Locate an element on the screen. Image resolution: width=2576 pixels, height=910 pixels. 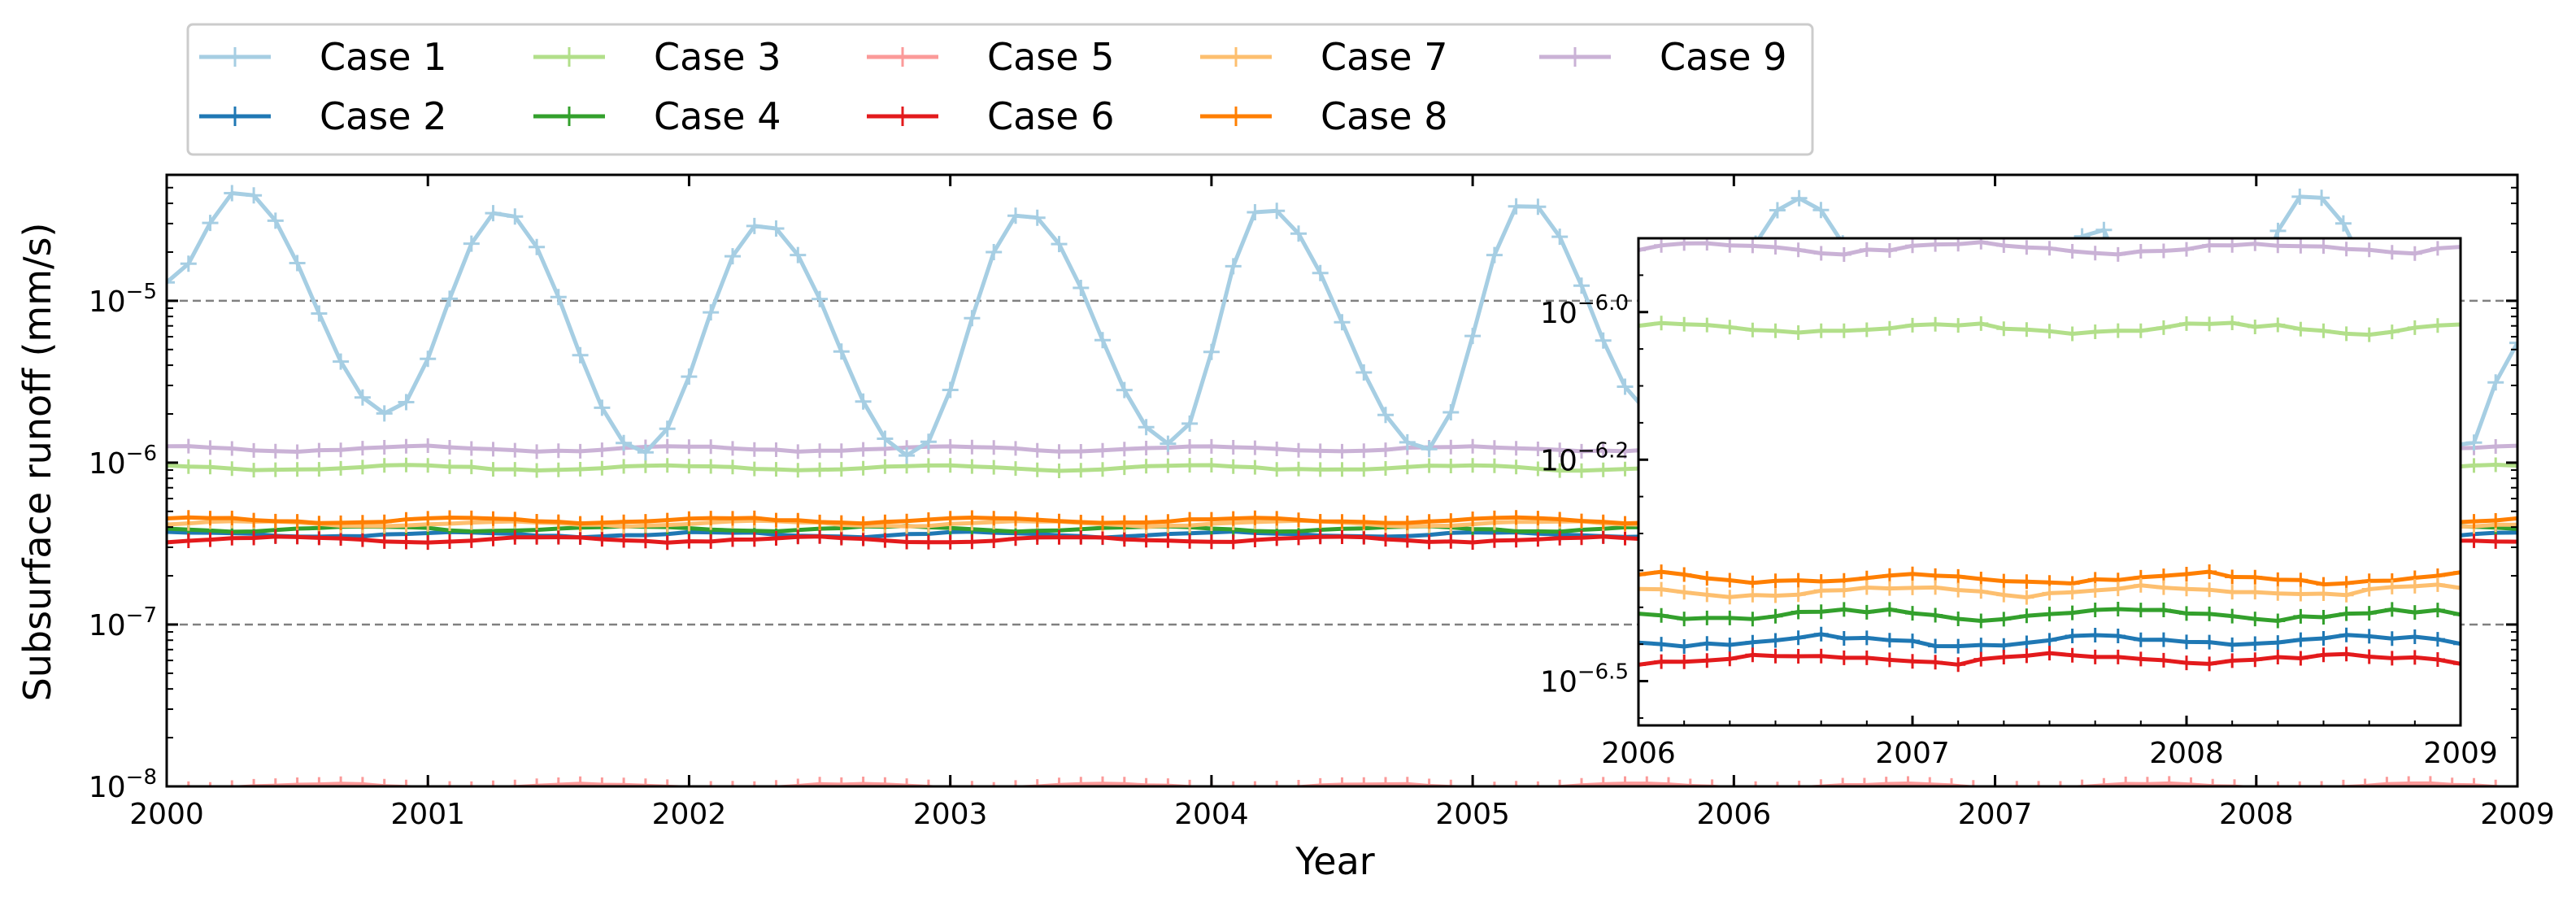
legend-marker is located at coordinates (235, 117).